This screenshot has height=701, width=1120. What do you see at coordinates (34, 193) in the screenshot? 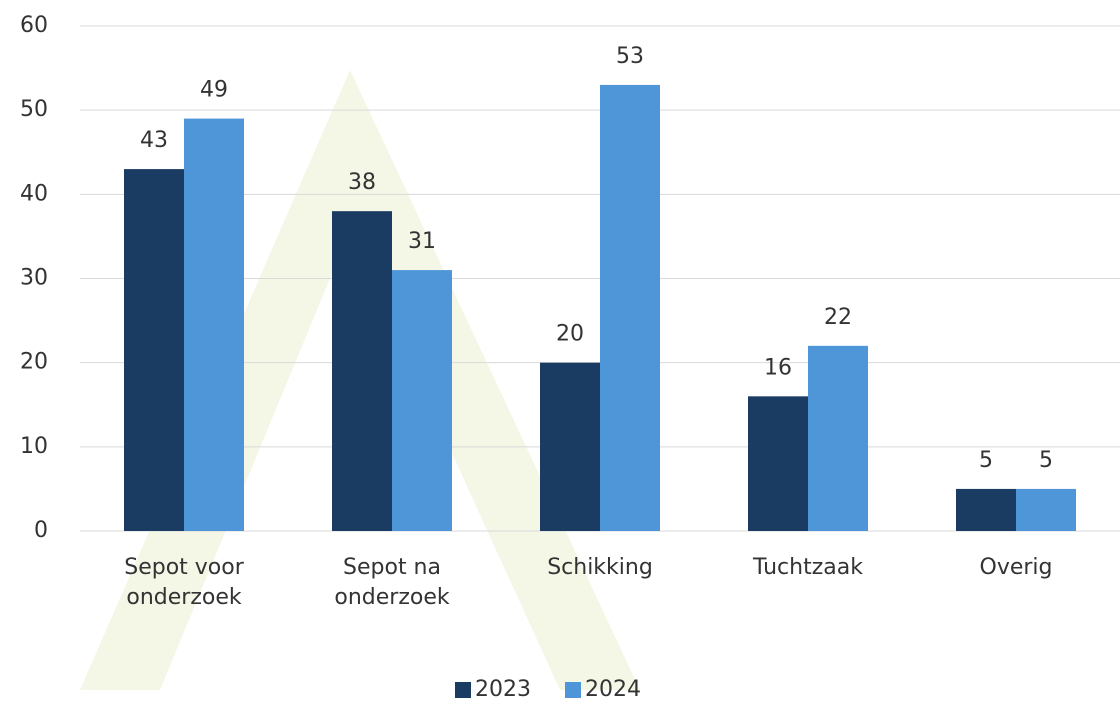
I see `y-tick-label: 40` at bounding box center [34, 193].